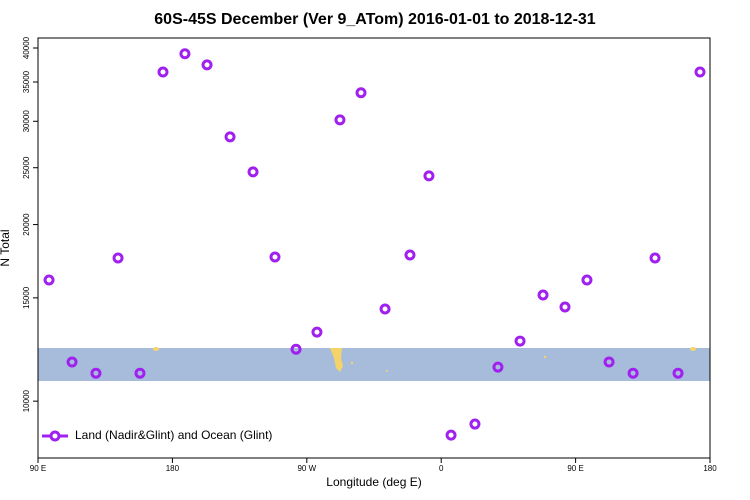 The image size is (750, 500). Describe the element at coordinates (26, 400) in the screenshot. I see `y-tick-label: 10000` at that location.